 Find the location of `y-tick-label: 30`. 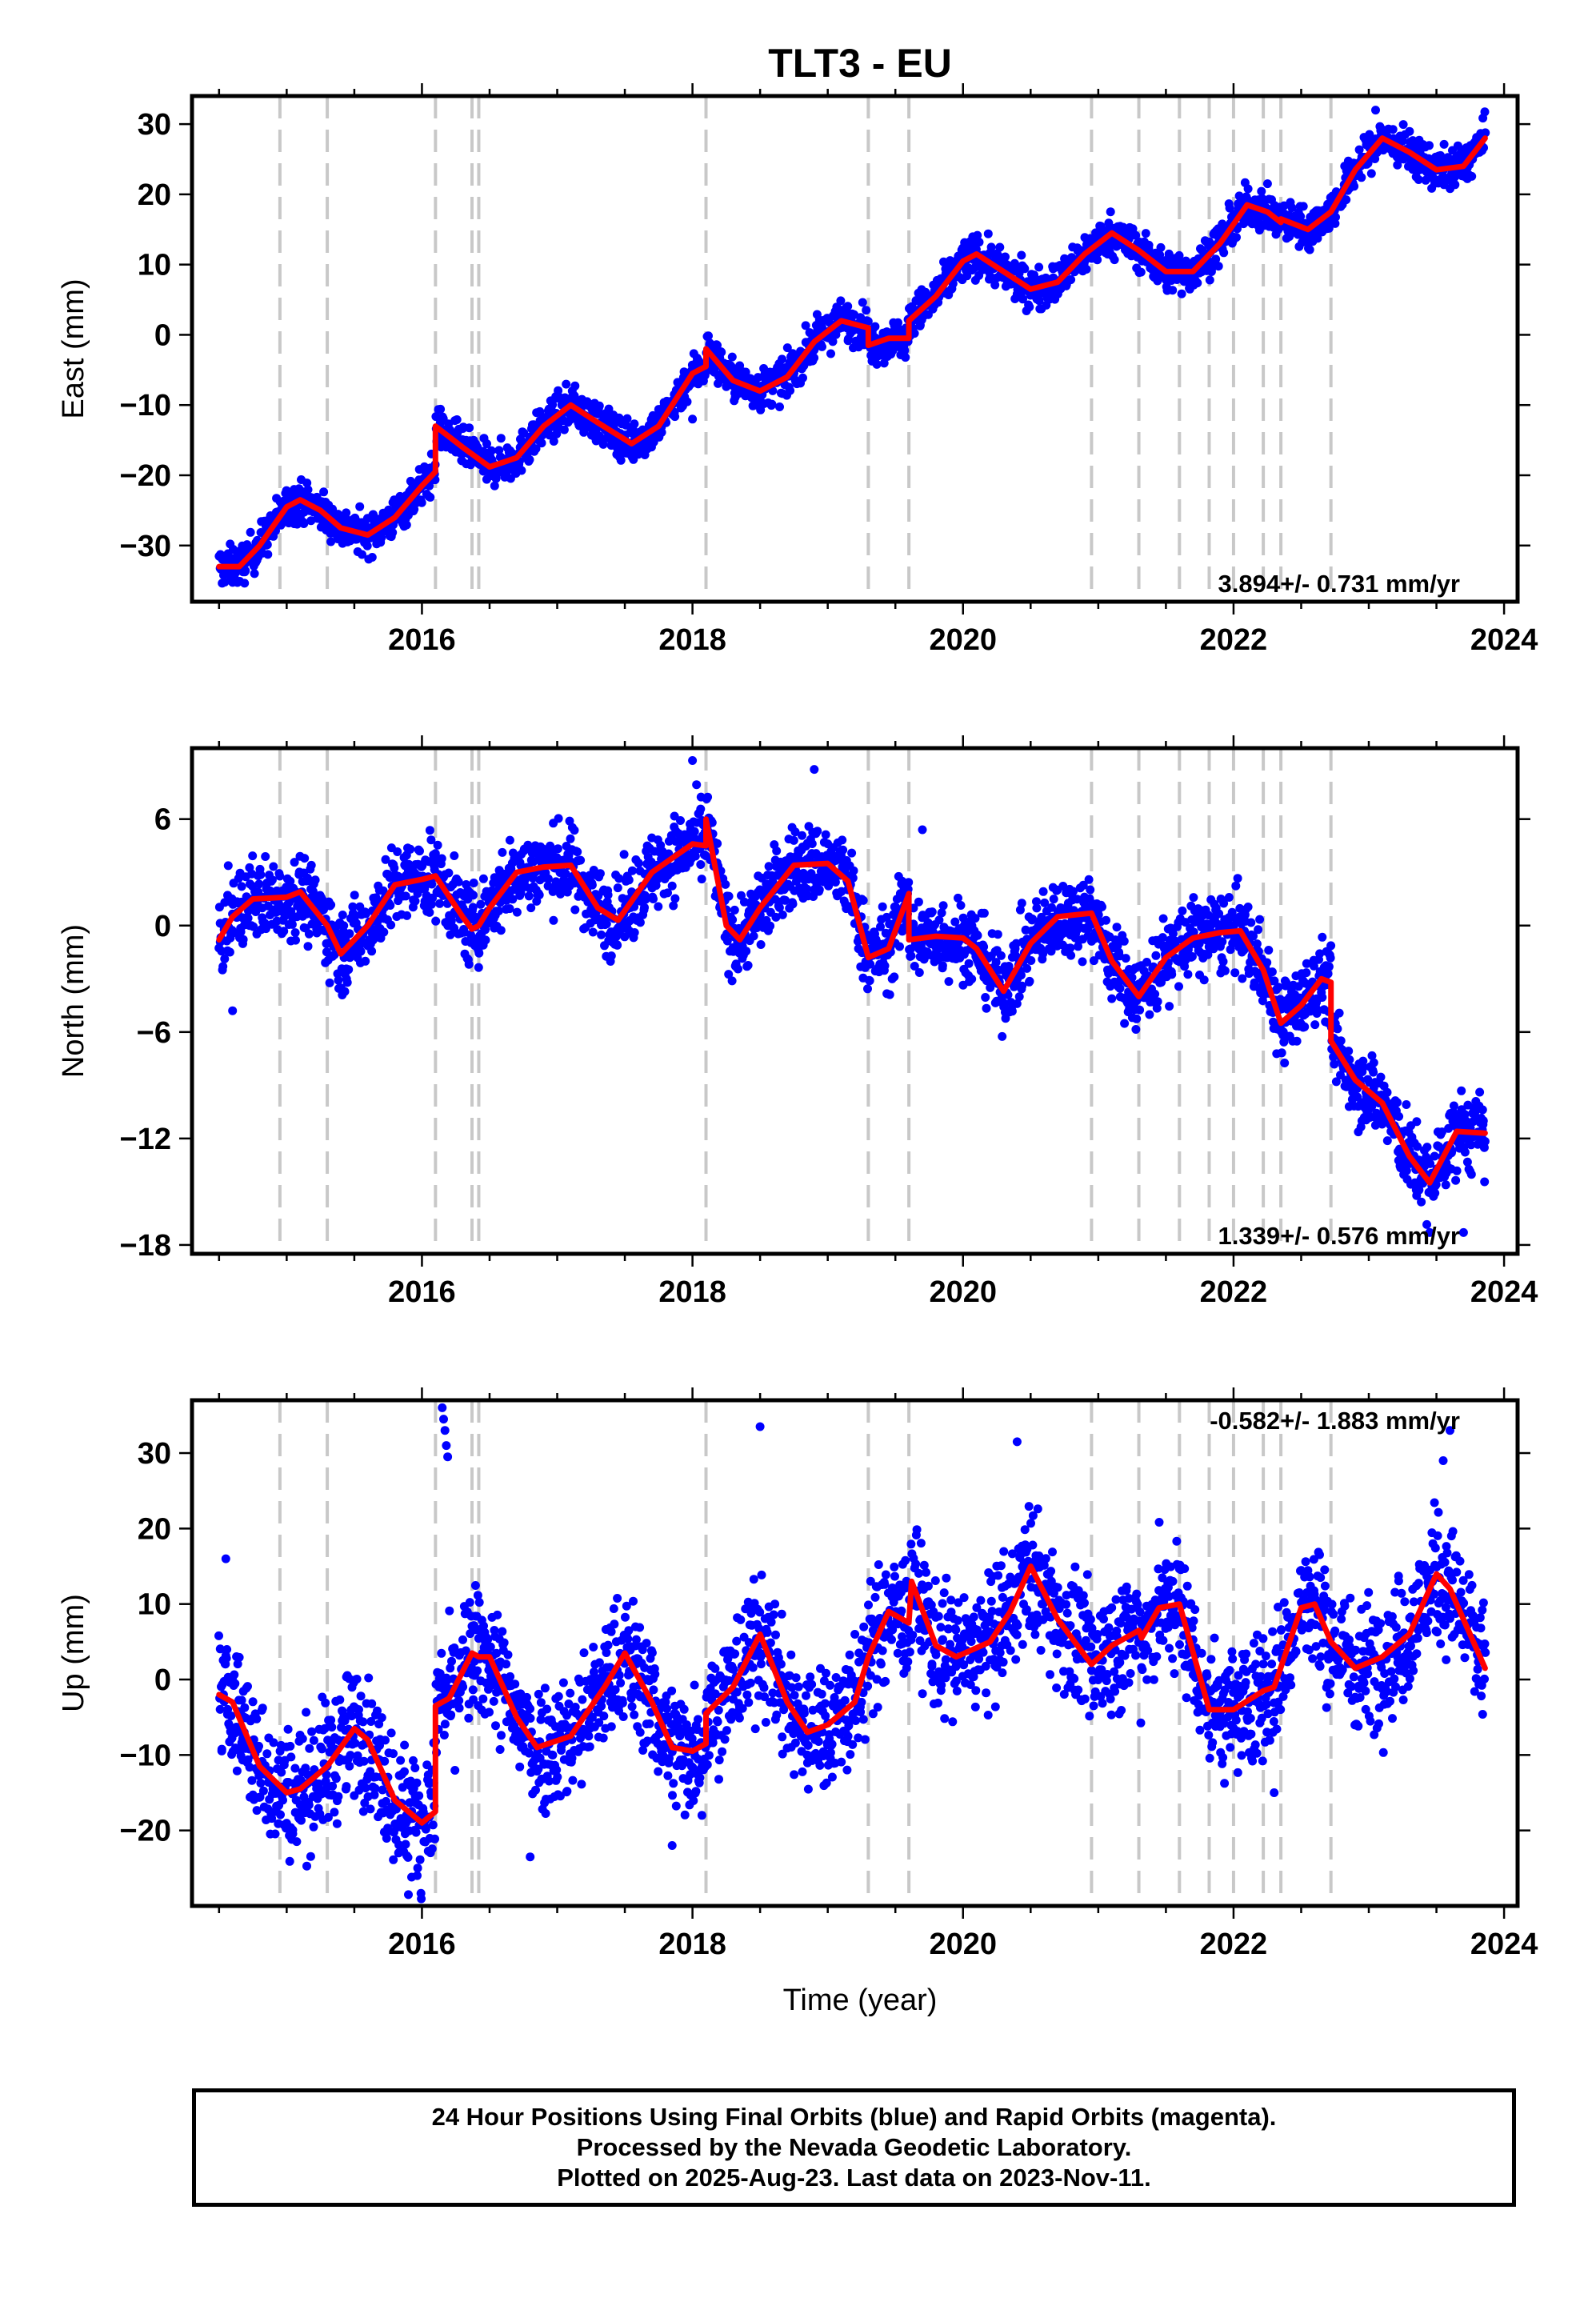

y-tick-label: 30 is located at coordinates (154, 125).